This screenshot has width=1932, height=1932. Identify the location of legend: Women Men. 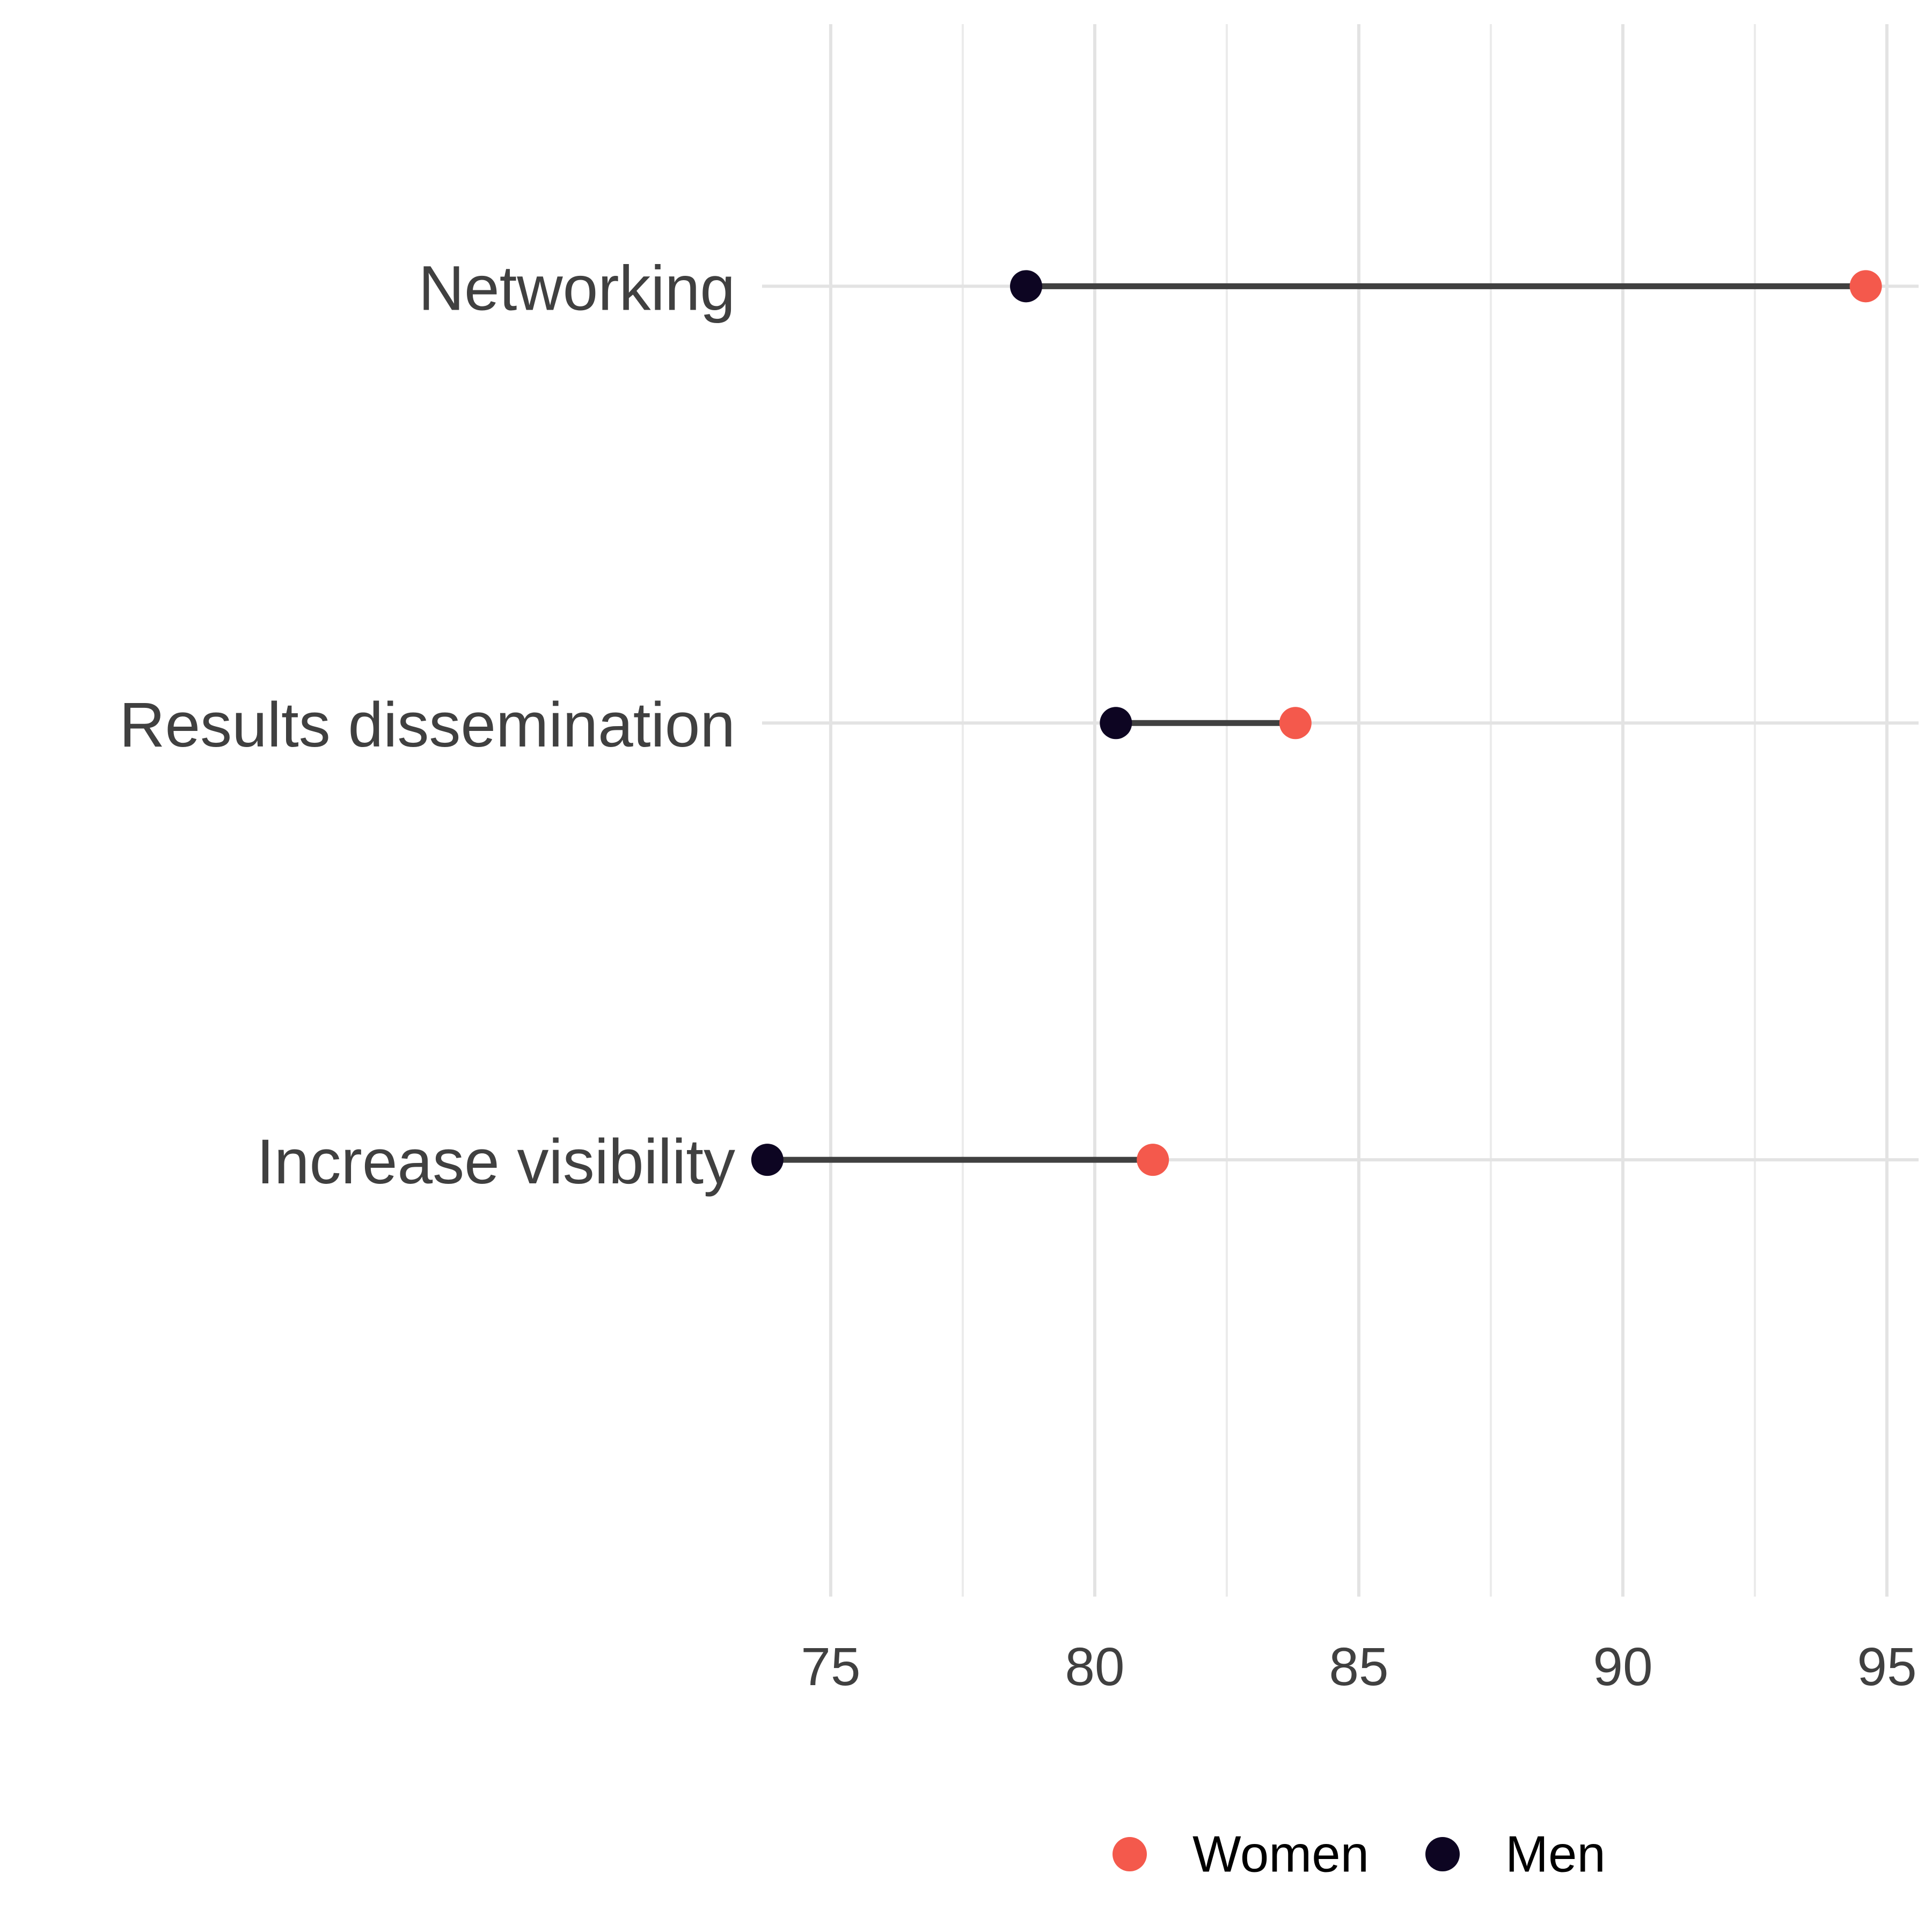
(1359, 1854).